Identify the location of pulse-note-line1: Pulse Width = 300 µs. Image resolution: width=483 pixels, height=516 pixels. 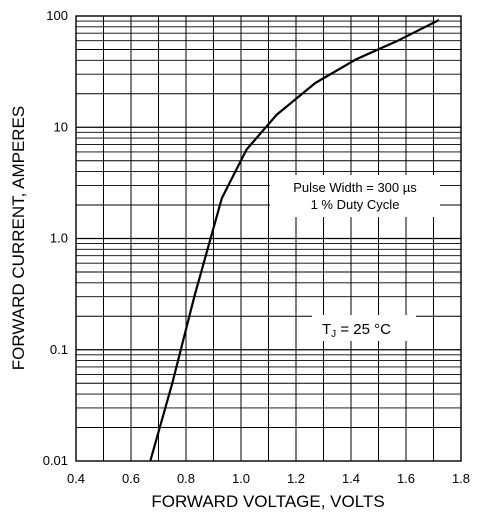
(355, 187).